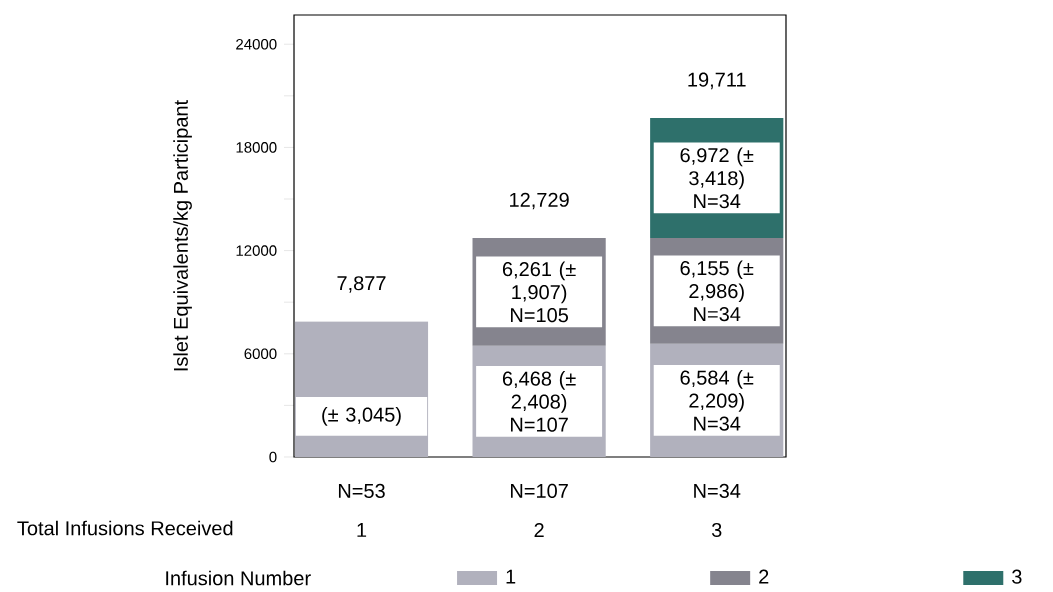 This screenshot has width=1053, height=592. What do you see at coordinates (260, 354) in the screenshot?
I see `y-tick-label: 6000` at bounding box center [260, 354].